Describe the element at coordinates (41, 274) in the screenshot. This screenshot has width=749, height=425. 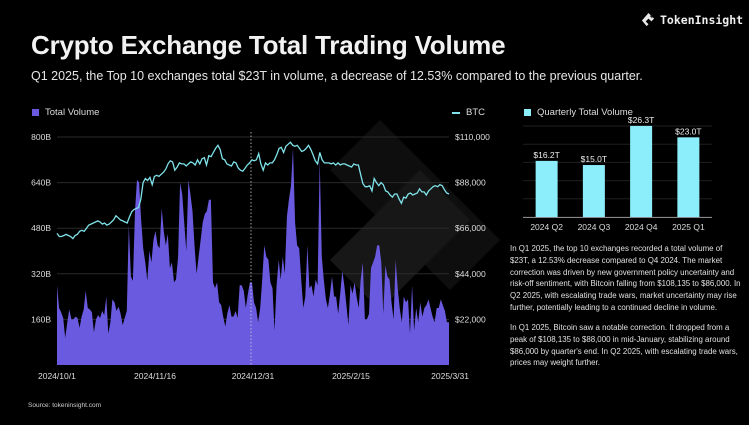
I see `y-left-tick-label: 320B` at that location.